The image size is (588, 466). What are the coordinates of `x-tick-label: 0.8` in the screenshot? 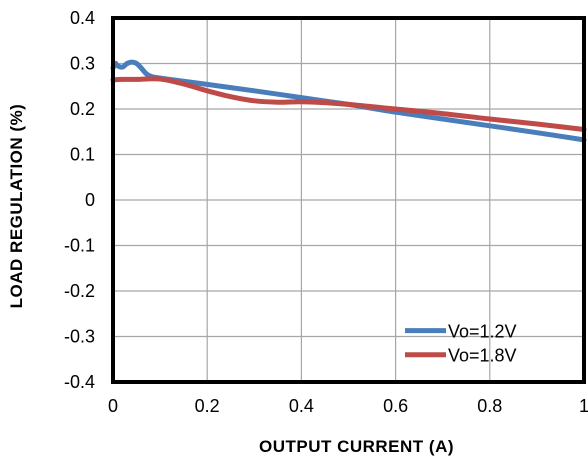 It's located at (489, 406).